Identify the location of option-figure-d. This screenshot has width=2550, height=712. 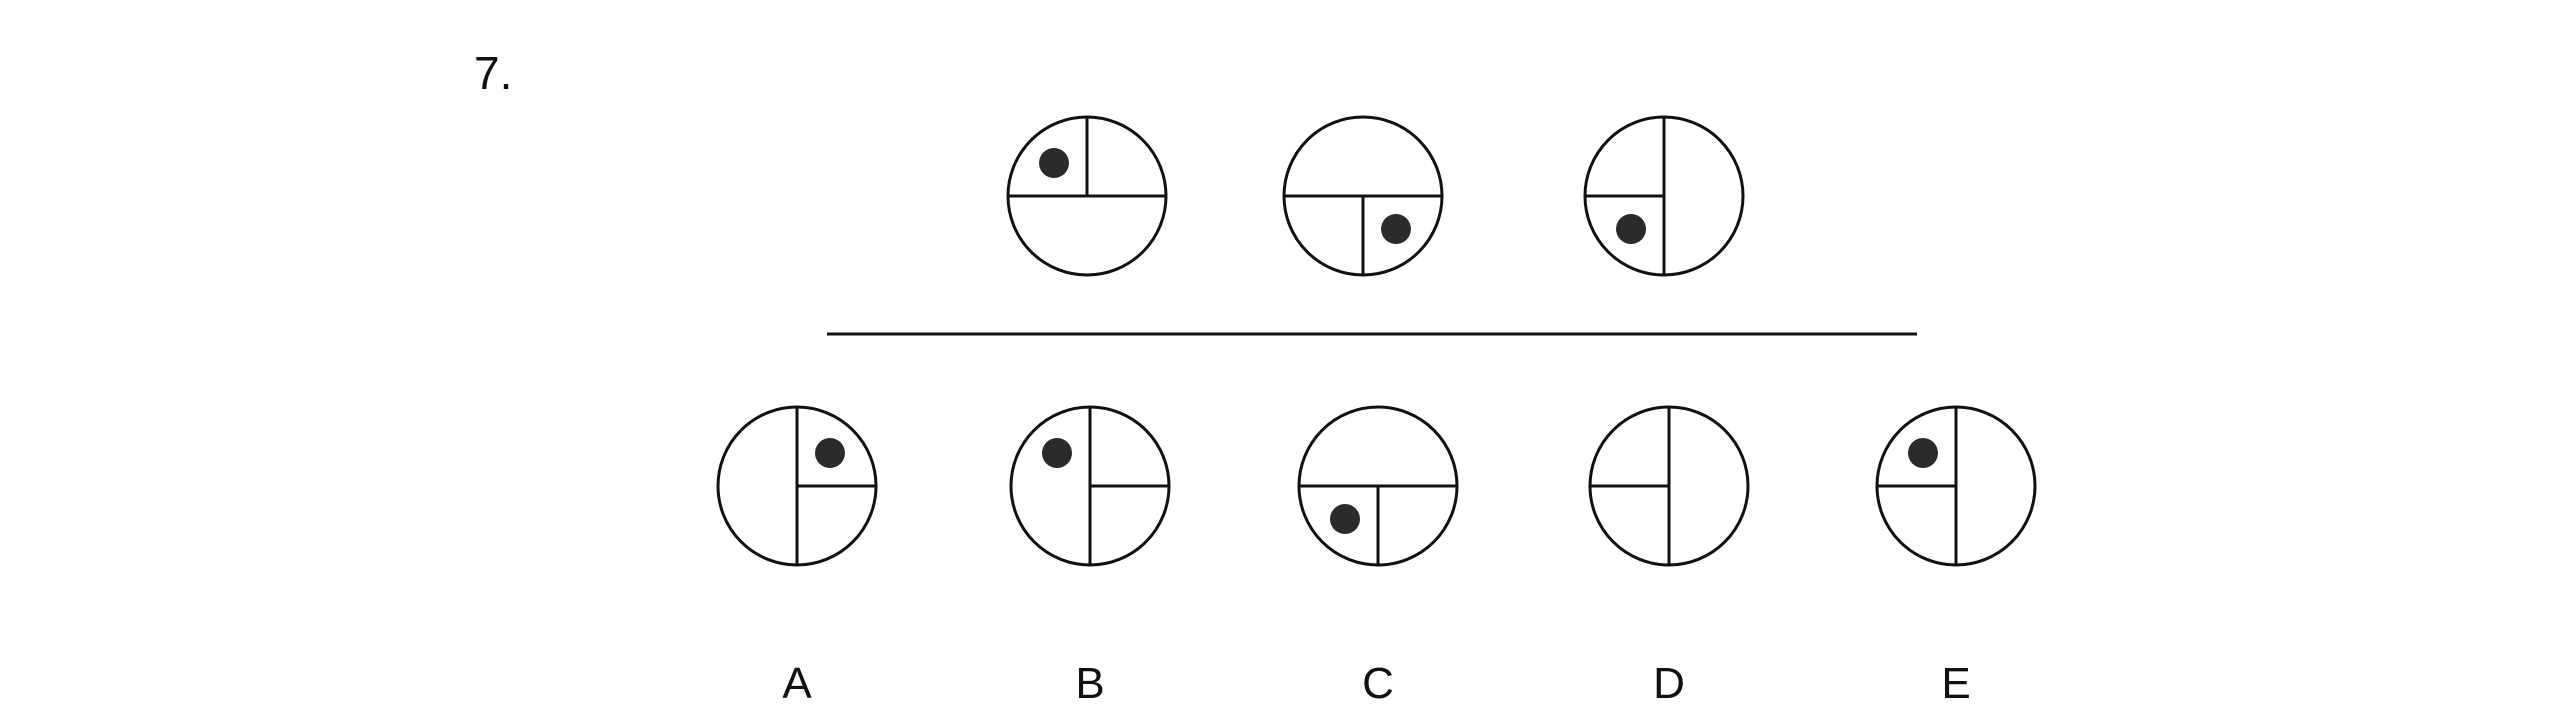
(1669, 486).